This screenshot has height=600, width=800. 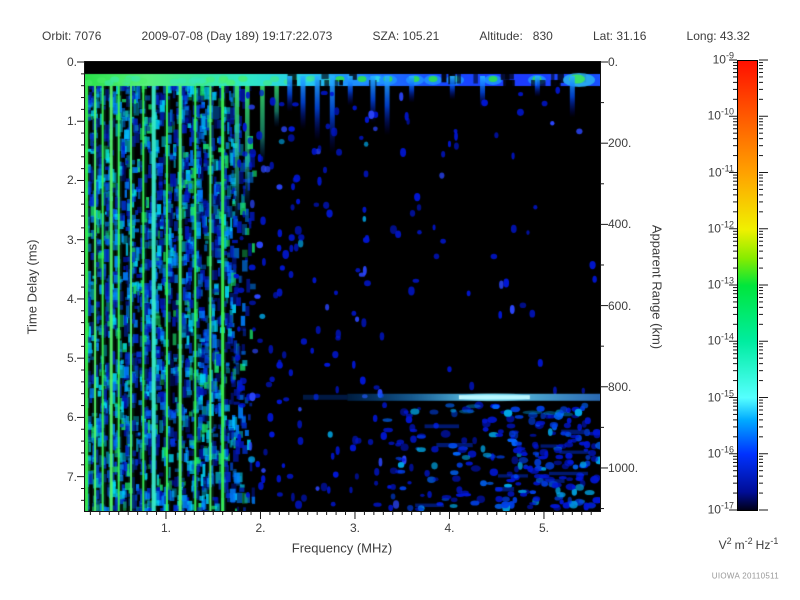 I want to click on y-tick-label: 4., so click(x=71, y=298).